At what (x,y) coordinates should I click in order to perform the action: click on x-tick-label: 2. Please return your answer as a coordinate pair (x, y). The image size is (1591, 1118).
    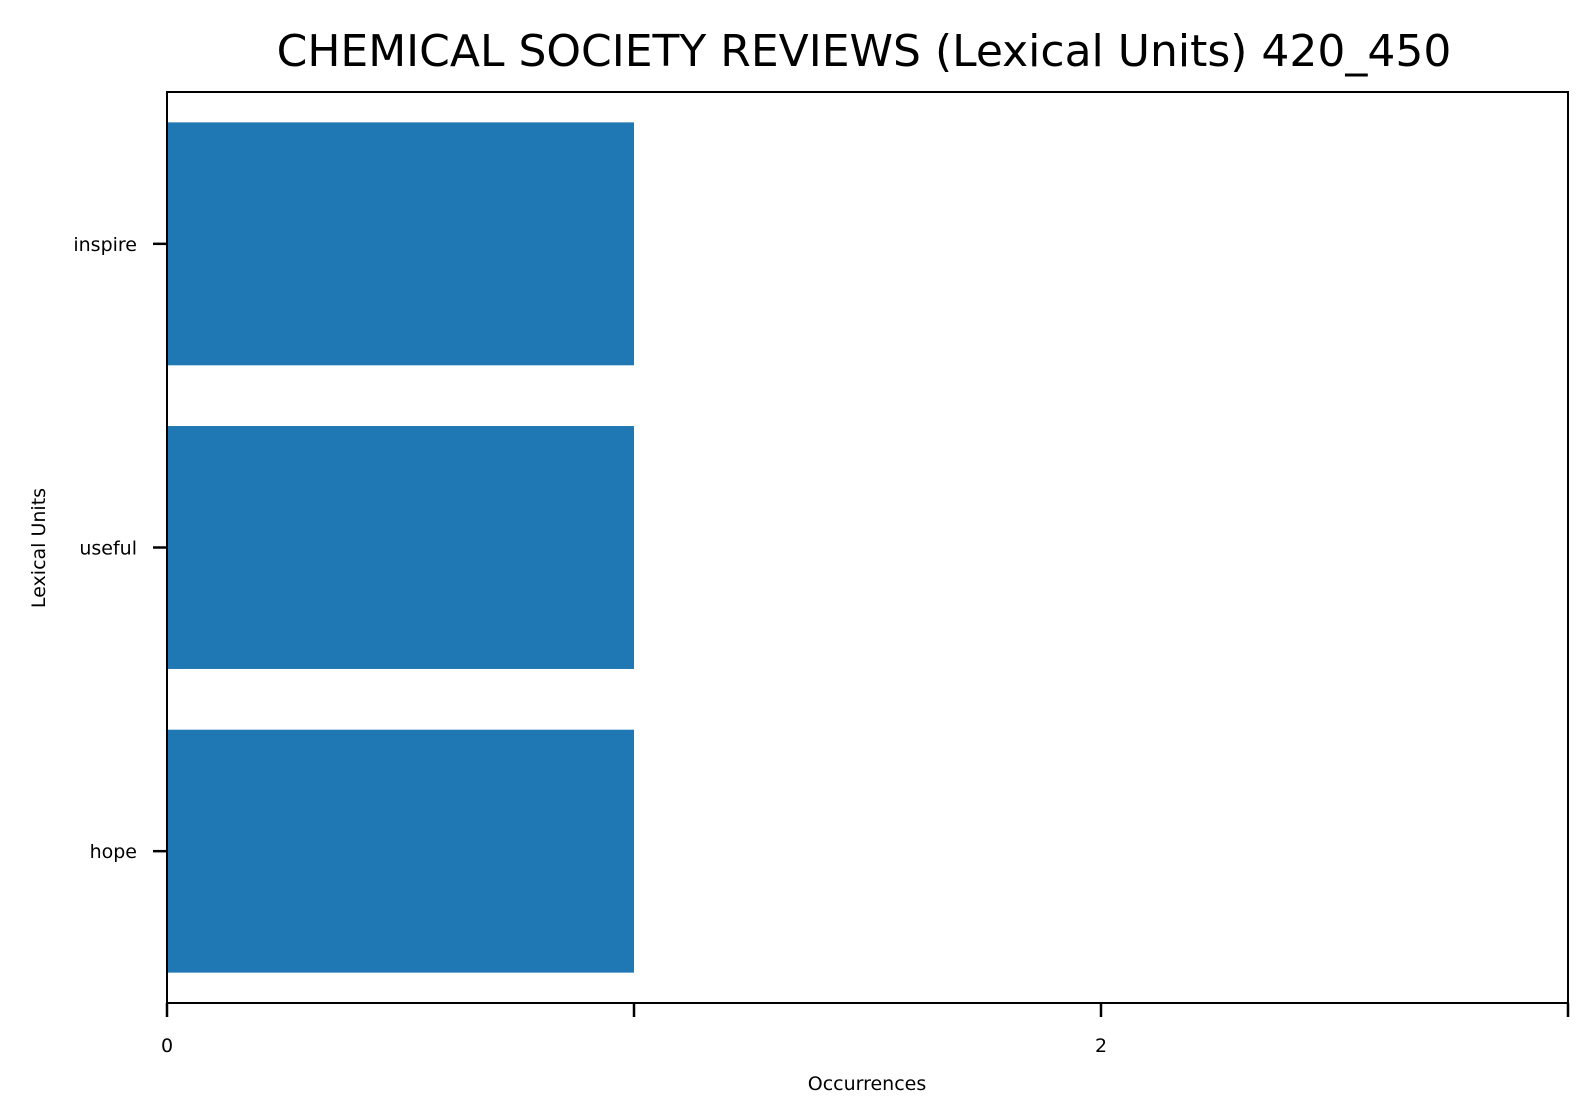
    Looking at the image, I should click on (1101, 1046).